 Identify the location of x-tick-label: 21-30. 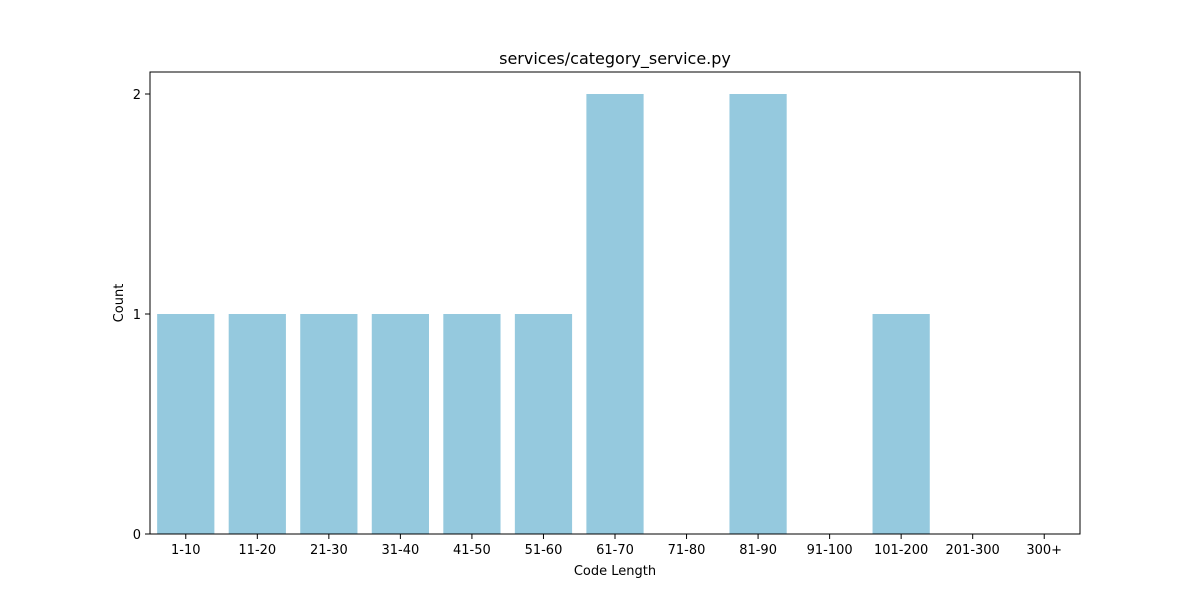
(329, 550).